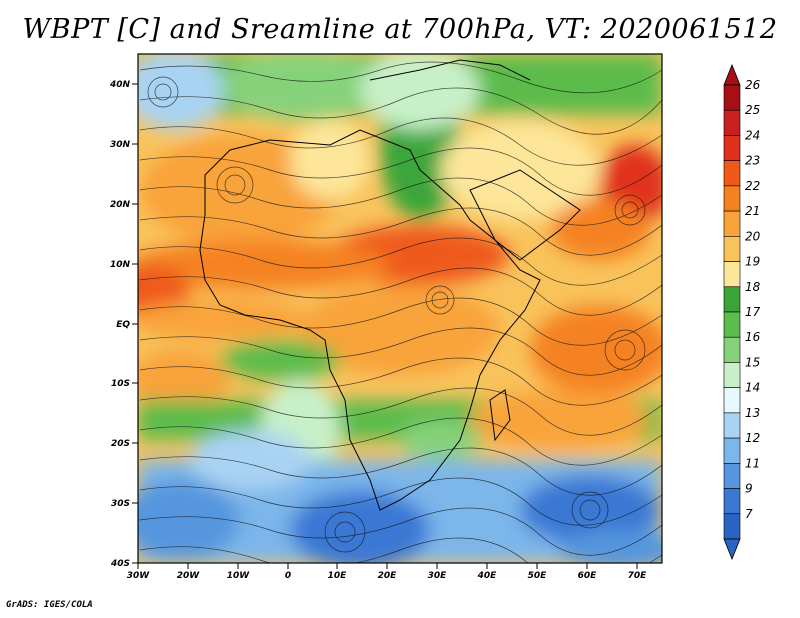 Image resolution: width=800 pixels, height=618 pixels. Describe the element at coordinates (752, 388) in the screenshot. I see `colorbar-label: 14` at that location.